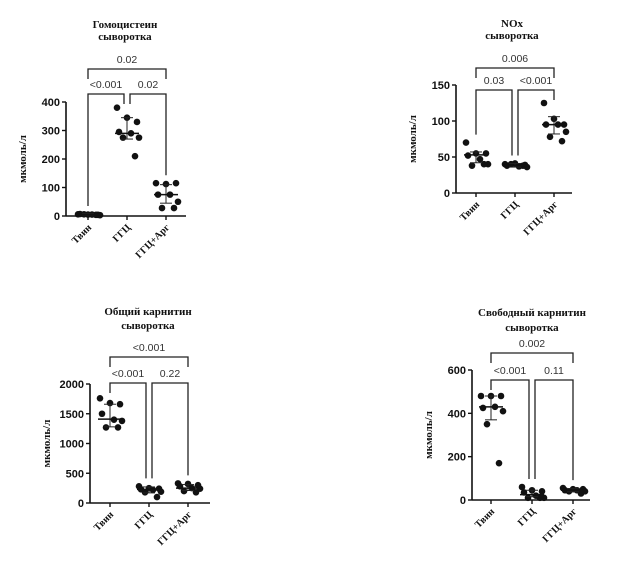  Describe the element at coordinates (515, 59) in the screenshot. I see `p-value-label: 0.006` at that location.